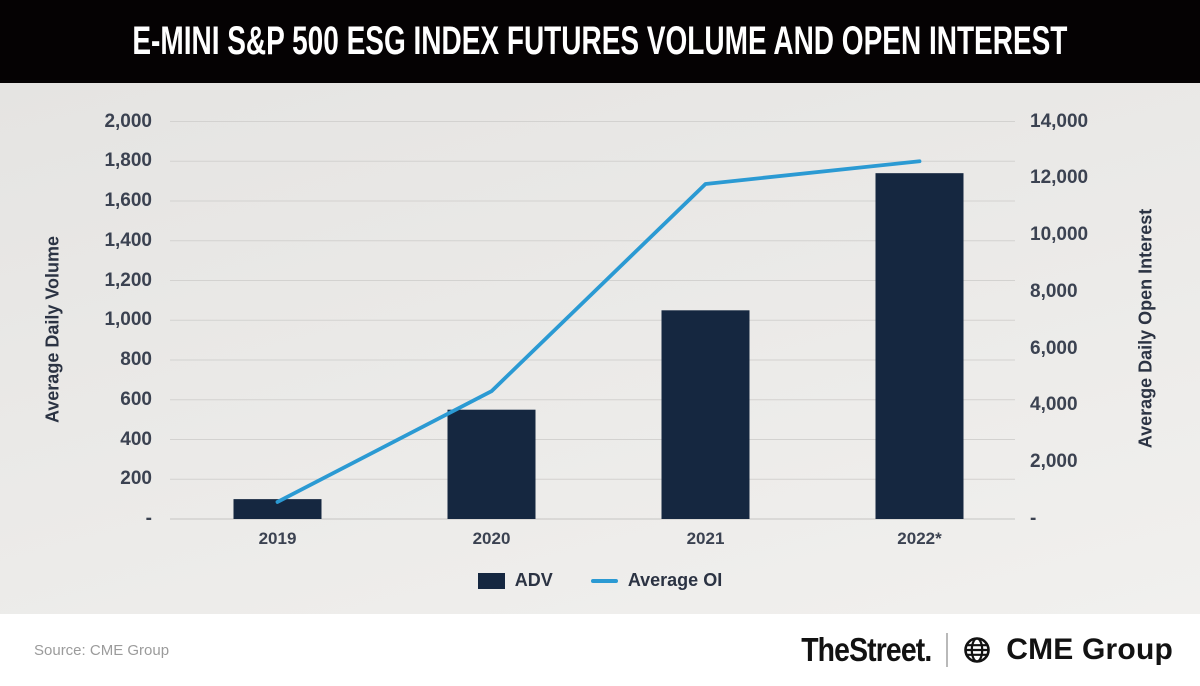 This screenshot has width=1200, height=686. What do you see at coordinates (136, 359) in the screenshot?
I see `left-axis-tick: 800` at bounding box center [136, 359].